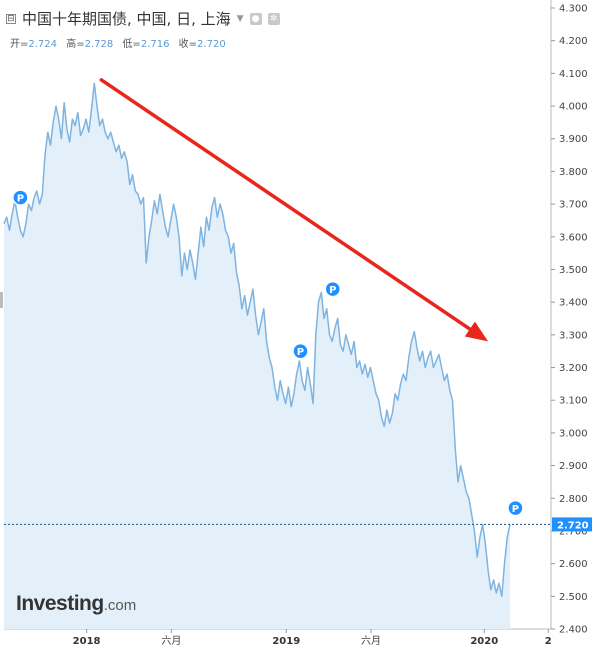 Image resolution: width=594 pixels, height=653 pixels. Describe the element at coordinates (1, 300) in the screenshot. I see `scroll-handle` at that location.